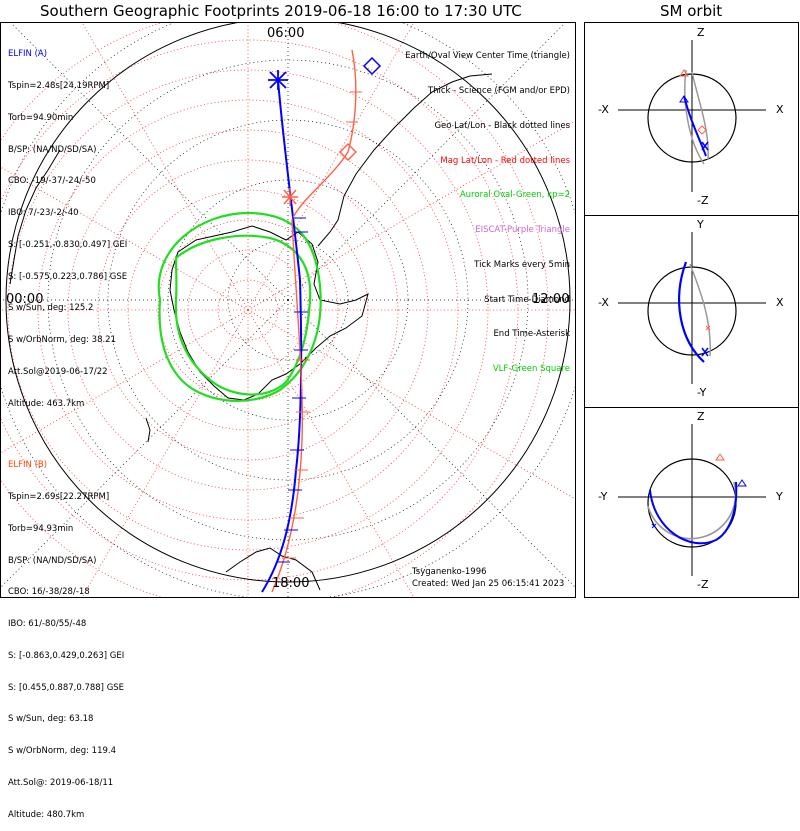 The width and height of the screenshot is (800, 831). What do you see at coordinates (46, 814) in the screenshot?
I see `elfin-b-line: Altitude: 480.7km` at bounding box center [46, 814].